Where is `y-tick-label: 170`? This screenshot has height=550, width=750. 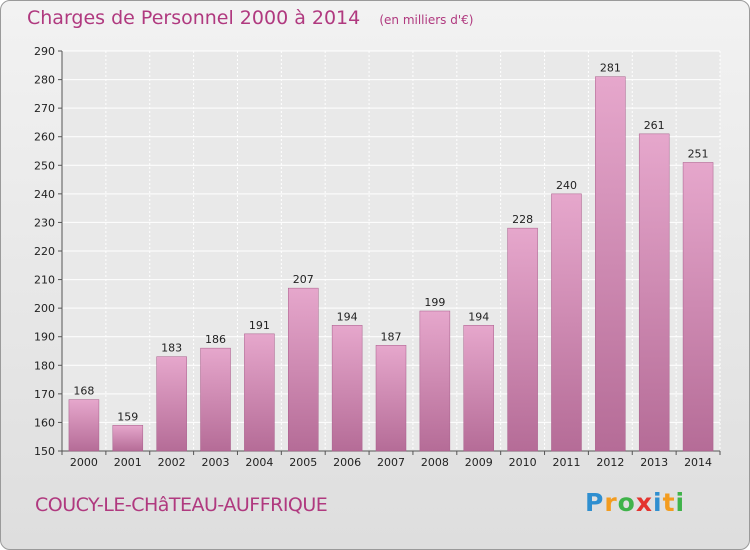
y-tick-label: 170 is located at coordinates (44, 394).